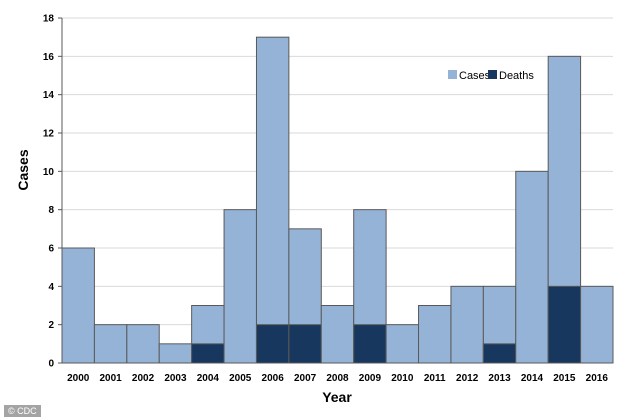  What do you see at coordinates (143, 344) in the screenshot?
I see `bar-cases-2002` at bounding box center [143, 344].